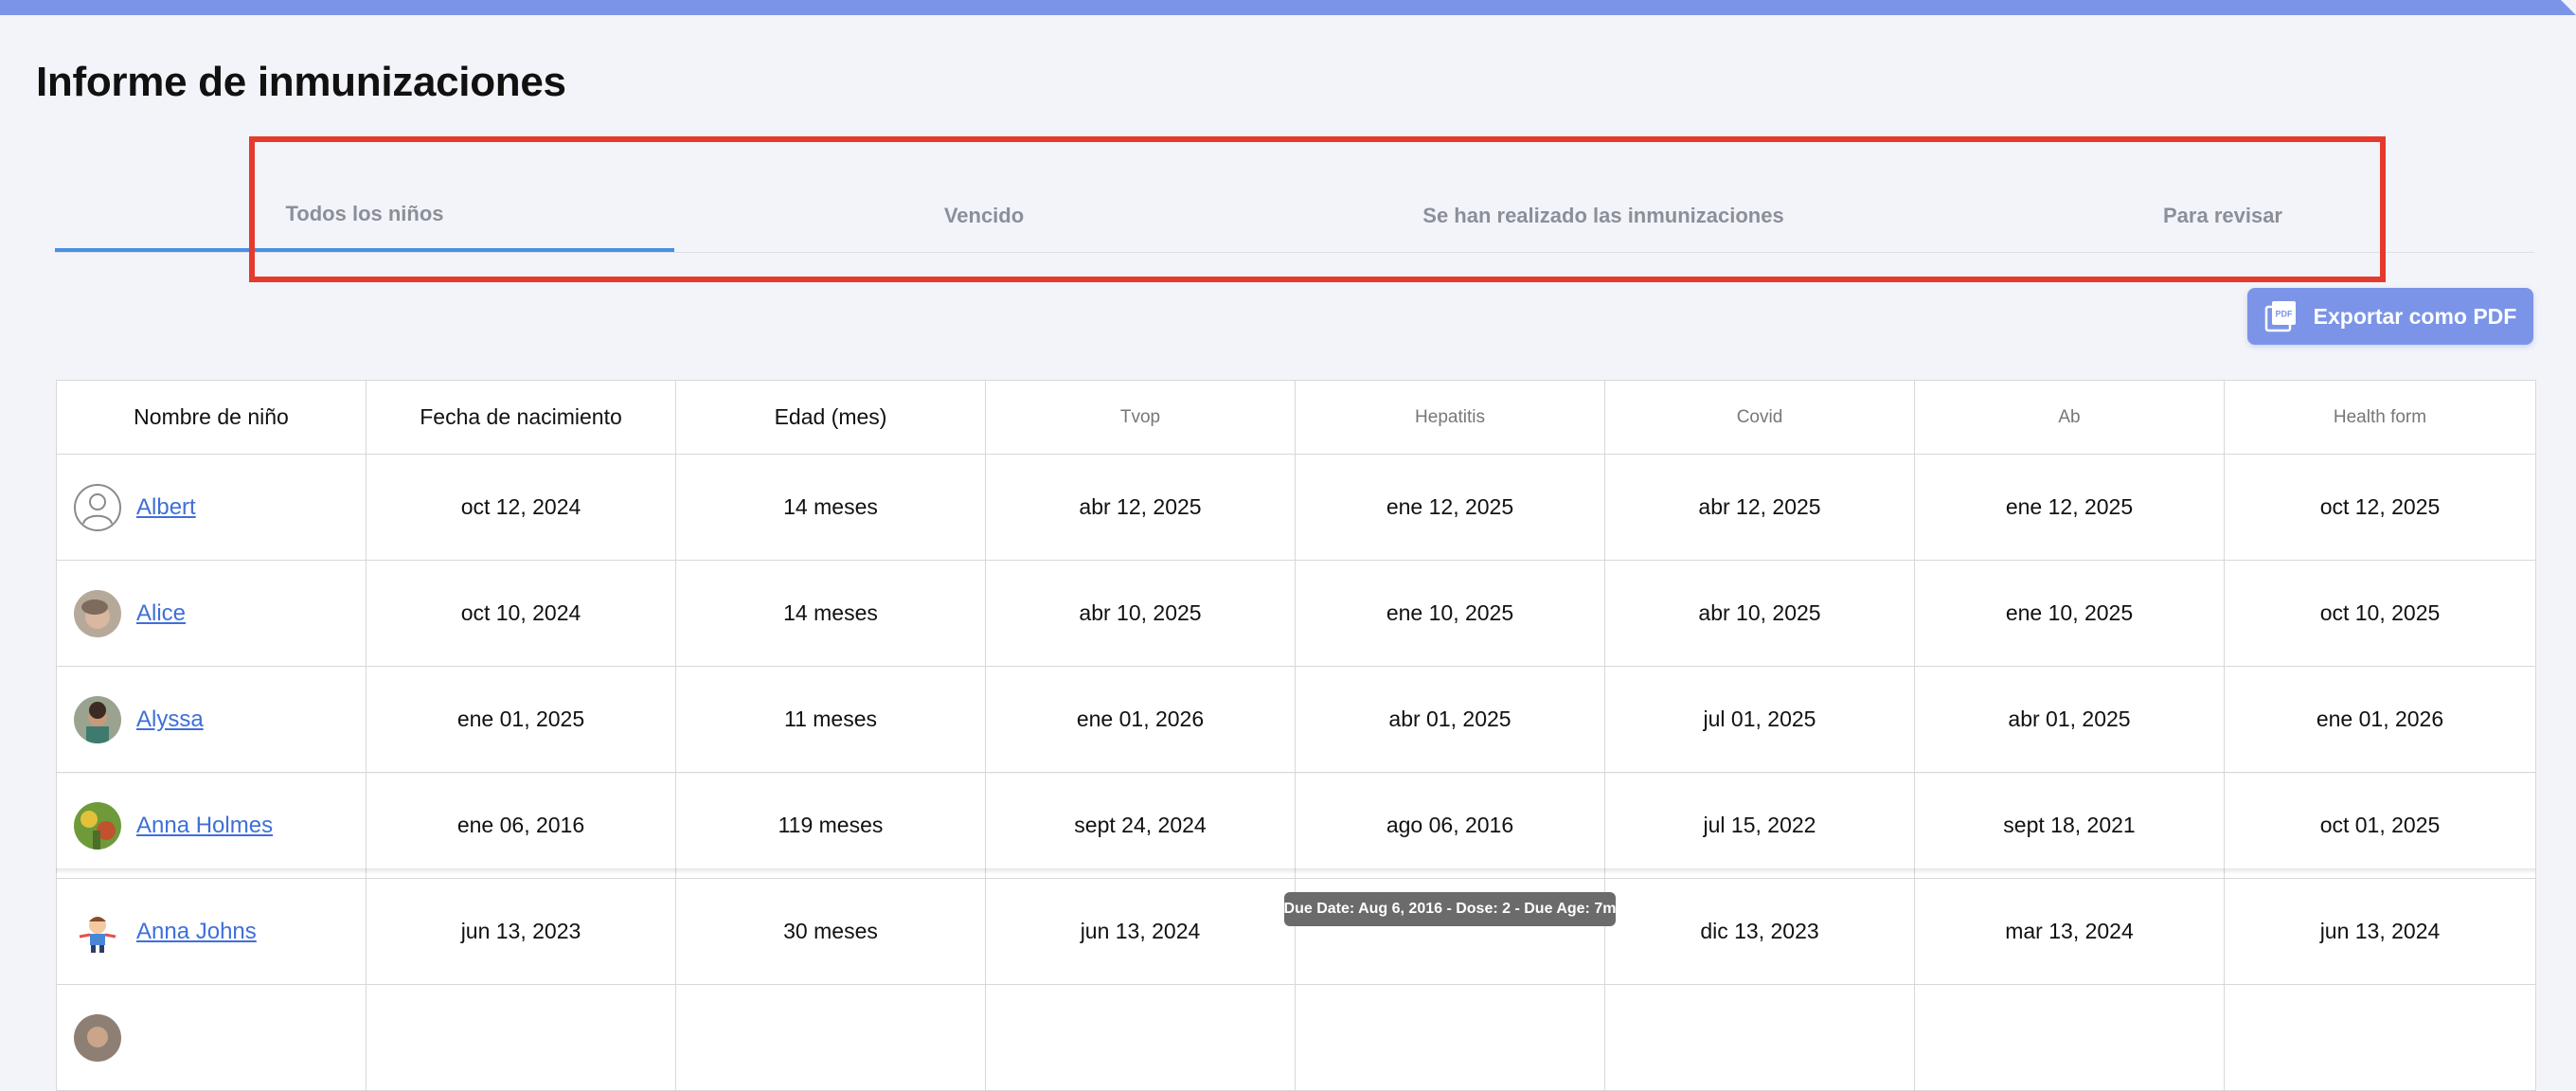  What do you see at coordinates (211, 417) in the screenshot?
I see `column-header-child-name: Nombre de niño` at bounding box center [211, 417].